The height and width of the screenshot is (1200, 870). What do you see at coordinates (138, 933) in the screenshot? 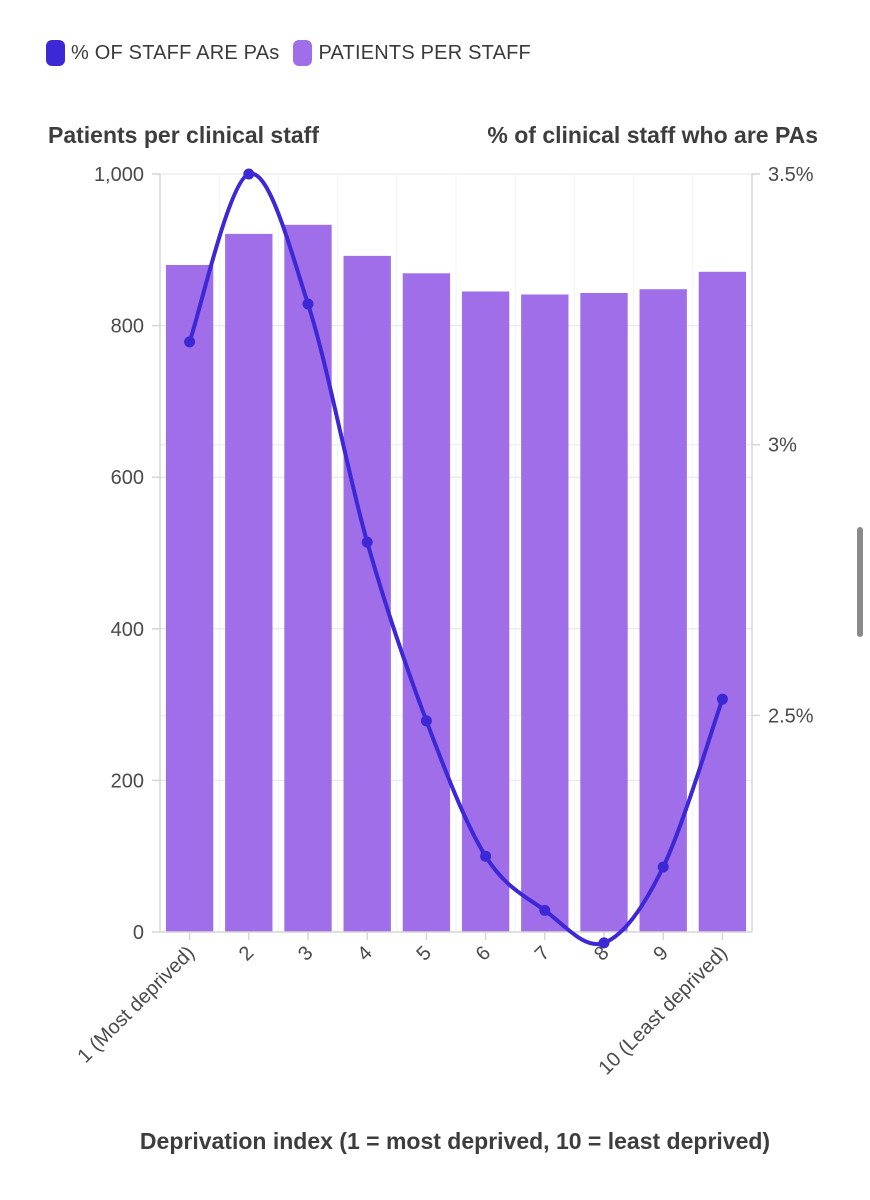
I see `left-tick-label-0: 0` at bounding box center [138, 933].